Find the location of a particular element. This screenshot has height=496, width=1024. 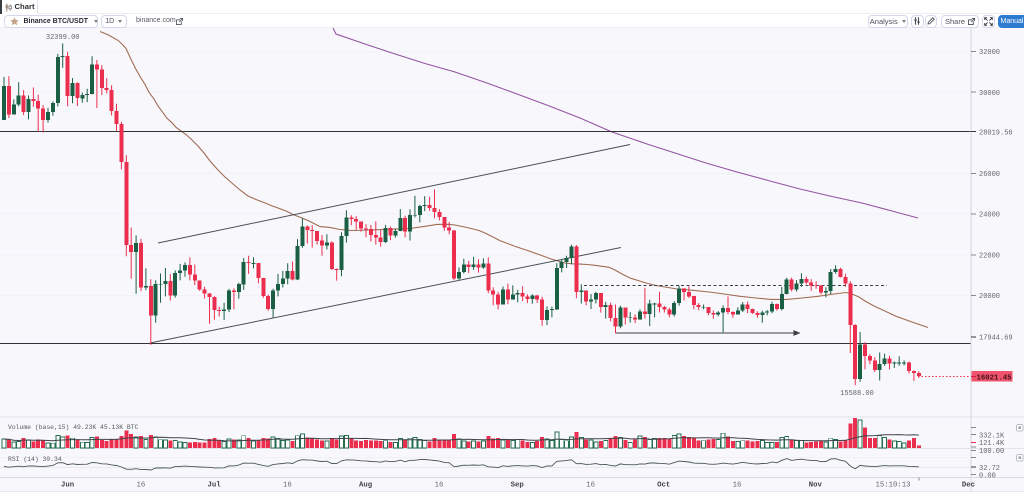

svg-text: 32000 is located at coordinates (989, 53).